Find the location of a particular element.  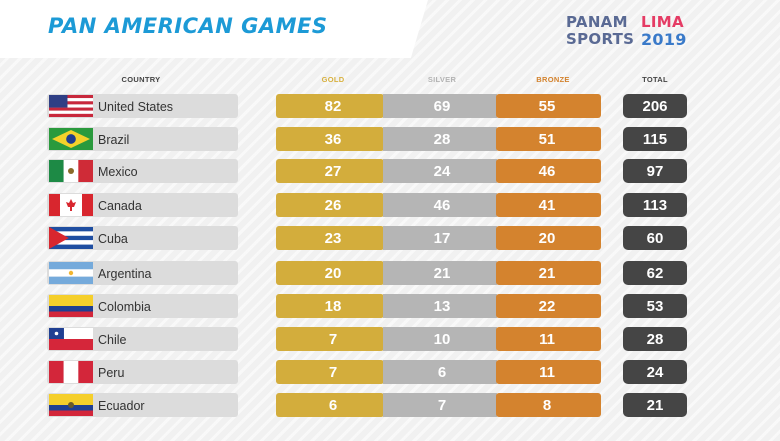

bronze-value: 55 is located at coordinates (547, 106).